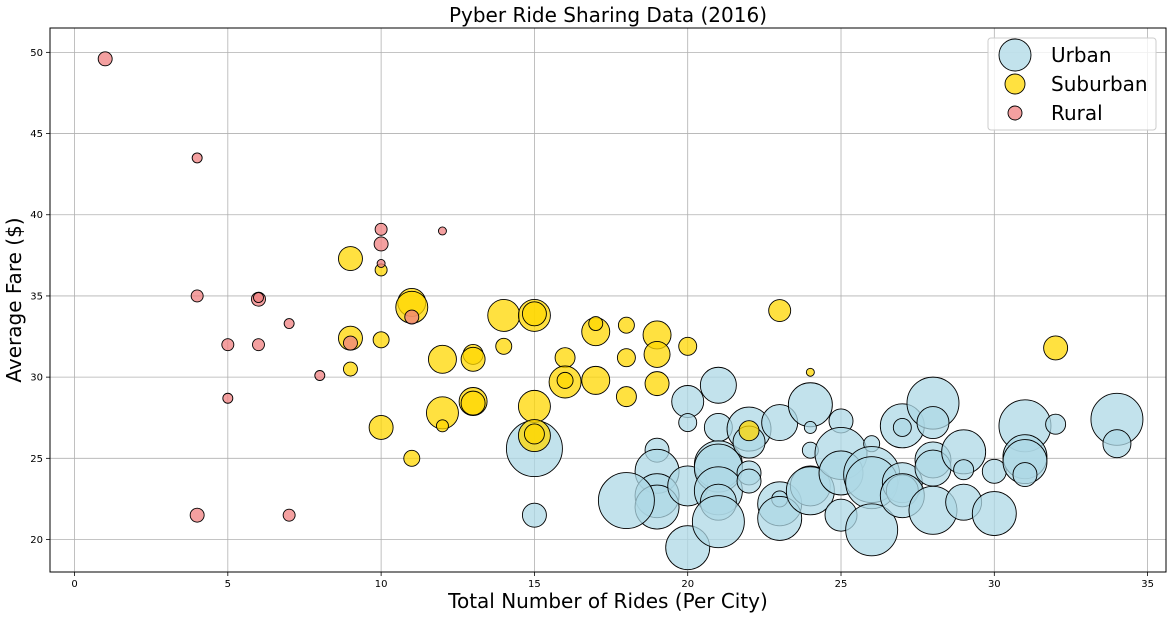 The image size is (1176, 619). What do you see at coordinates (1077, 113) in the screenshot?
I see `legend-label-rural: Rural` at bounding box center [1077, 113].